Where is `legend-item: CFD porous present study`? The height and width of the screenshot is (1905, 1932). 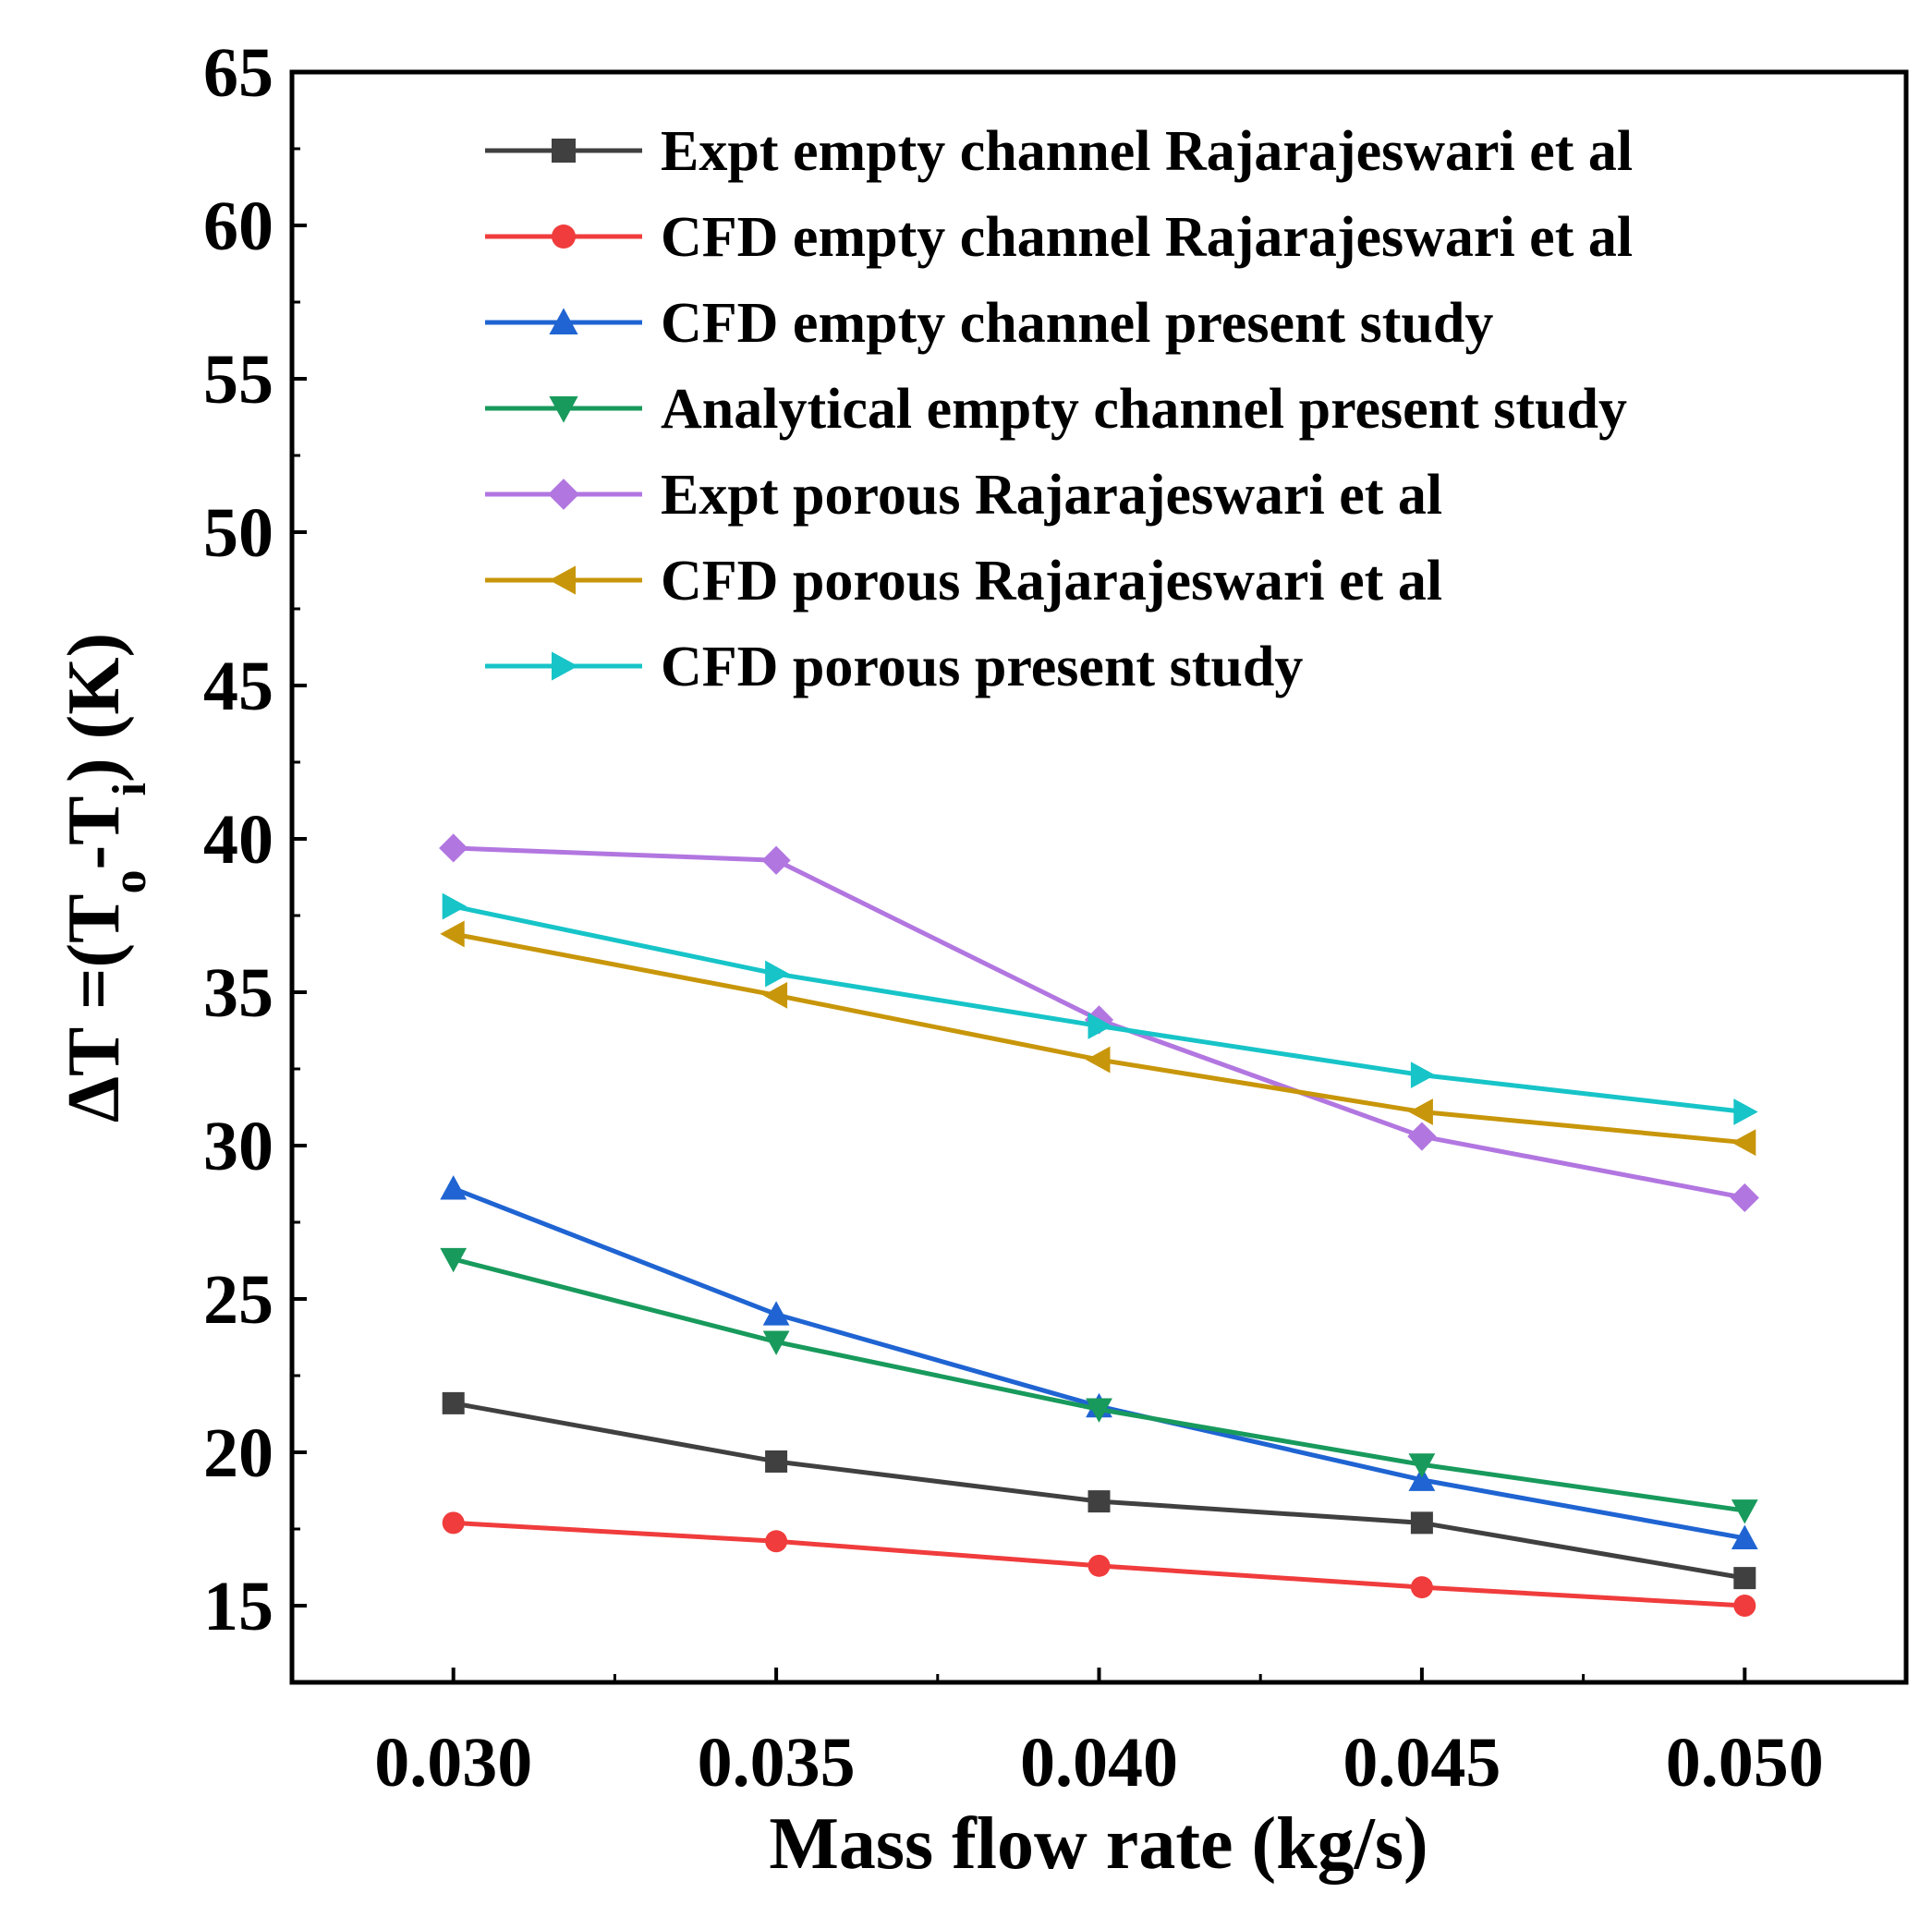
legend-item: CFD porous present study is located at coordinates (894, 667).